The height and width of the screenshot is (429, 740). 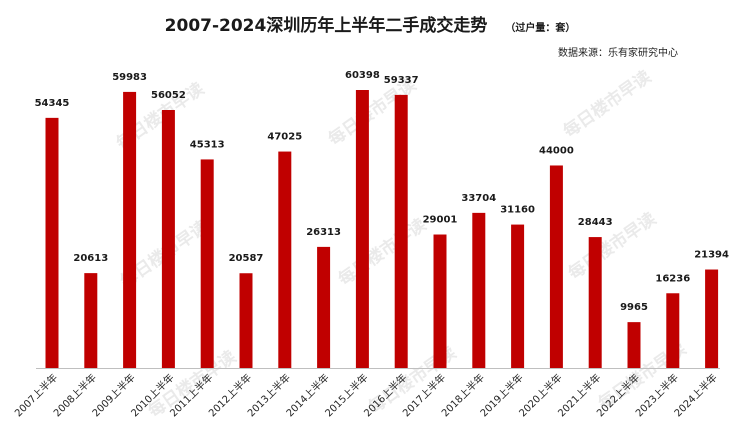 I want to click on data-label: 56052, so click(x=168, y=95).